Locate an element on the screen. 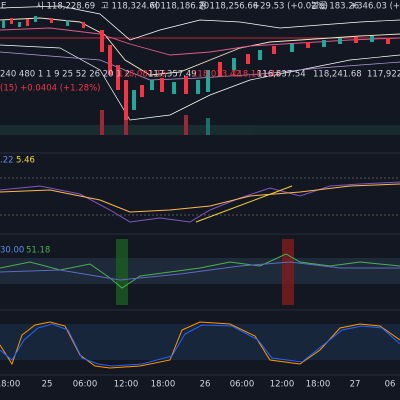  price-label: 116,637.54 is located at coordinates (281, 75).